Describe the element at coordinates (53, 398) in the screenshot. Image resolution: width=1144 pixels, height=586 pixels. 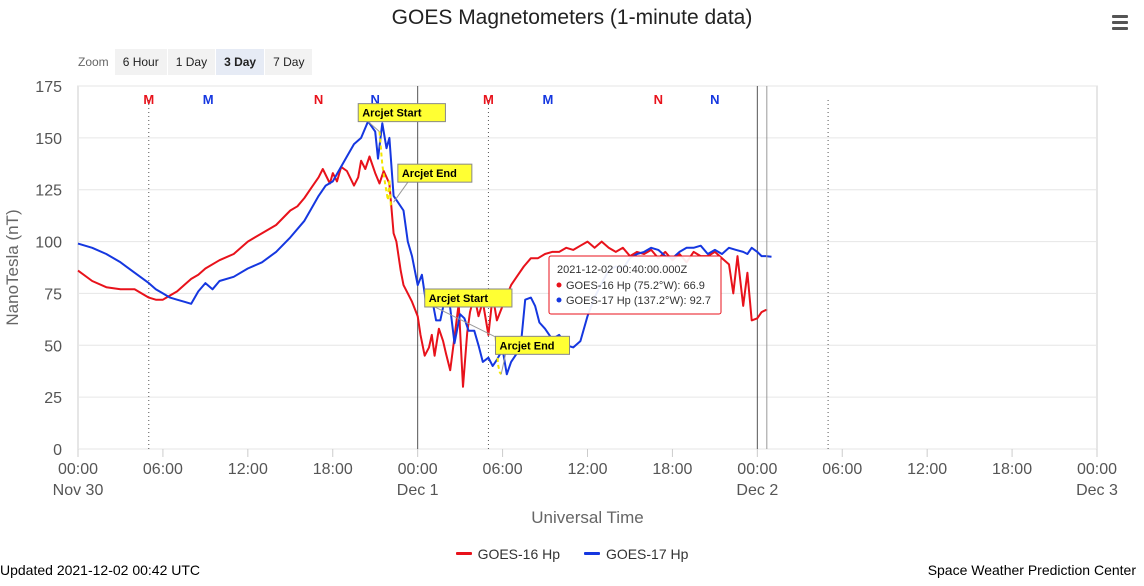
I see `y-tick-label: 25` at that location.